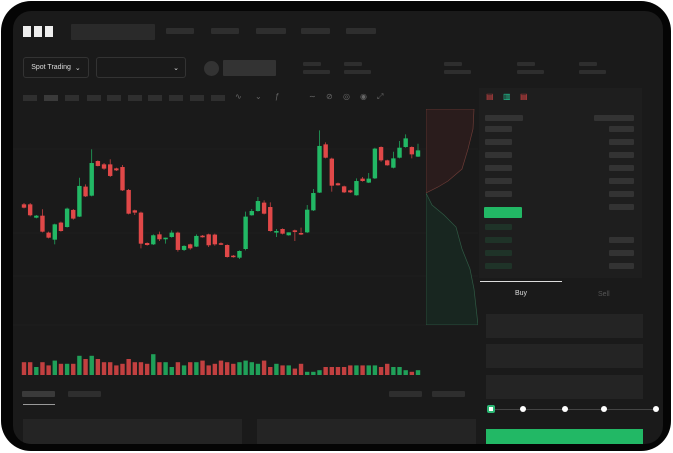  What do you see at coordinates (491, 409) in the screenshot?
I see `slider-handle` at bounding box center [491, 409].